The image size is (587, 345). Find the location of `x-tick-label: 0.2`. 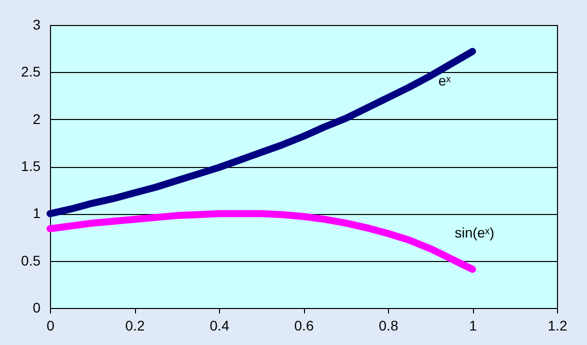

x-tick-label: 0.2 is located at coordinates (135, 326).